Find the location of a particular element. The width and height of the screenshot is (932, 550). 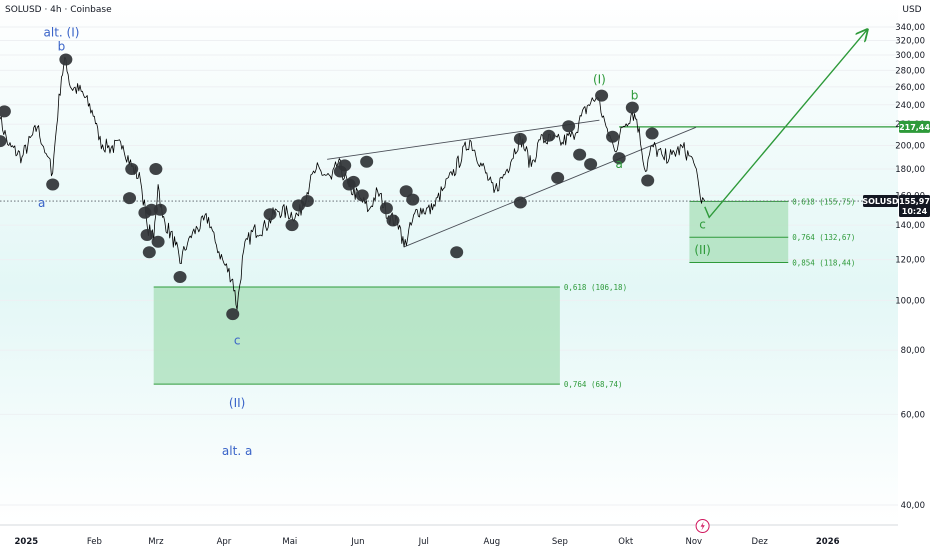

y-tick-label: 180,00 is located at coordinates (910, 170).